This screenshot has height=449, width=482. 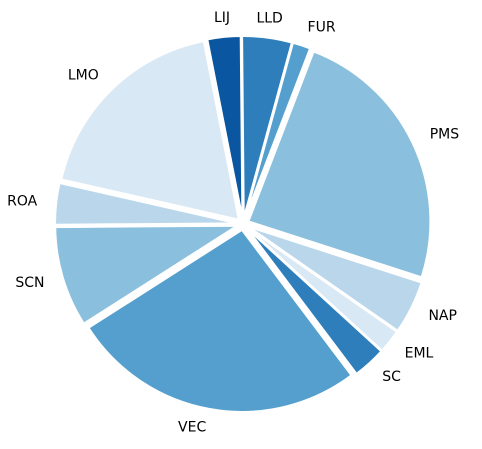 I want to click on slice-label-pms: PMS, so click(x=445, y=135).